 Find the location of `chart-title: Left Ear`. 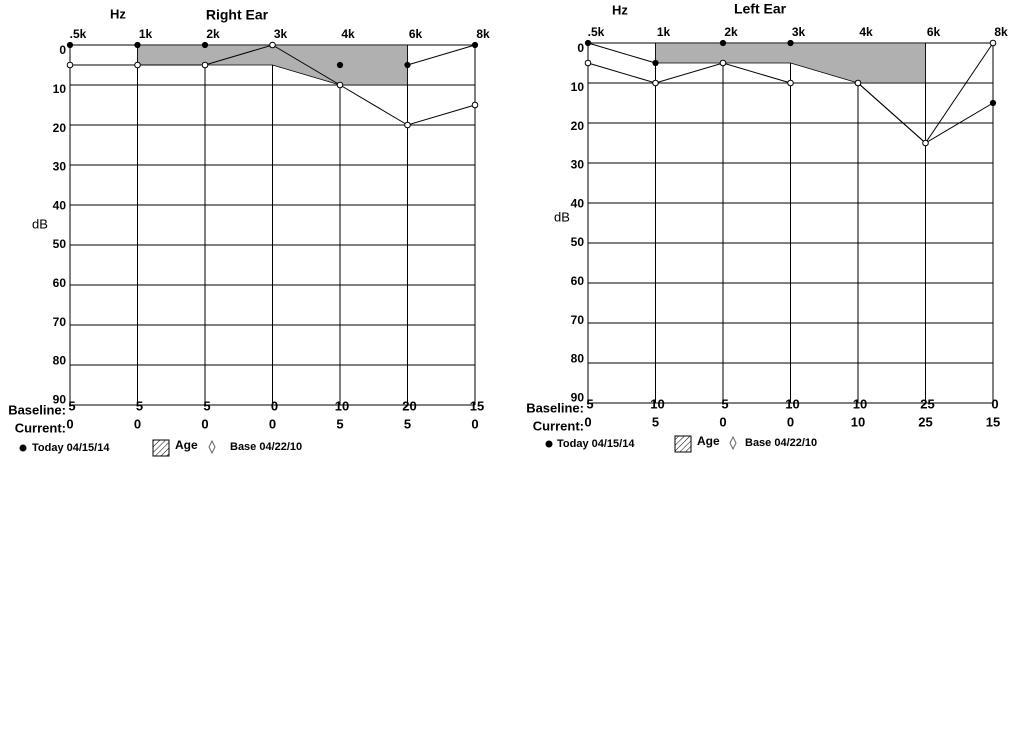

chart-title: Left Ear is located at coordinates (760, 9).